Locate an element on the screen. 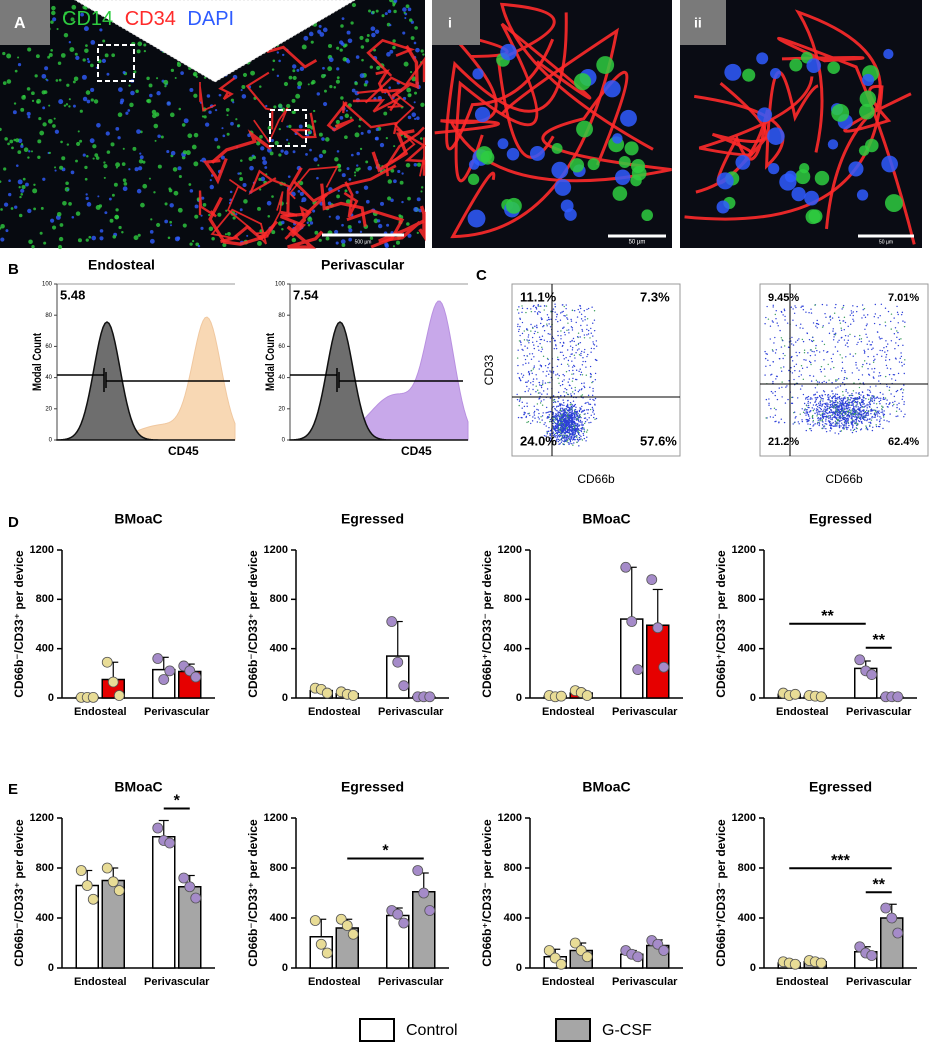 The image size is (937, 1050). panel-label: ii is located at coordinates (698, 23).